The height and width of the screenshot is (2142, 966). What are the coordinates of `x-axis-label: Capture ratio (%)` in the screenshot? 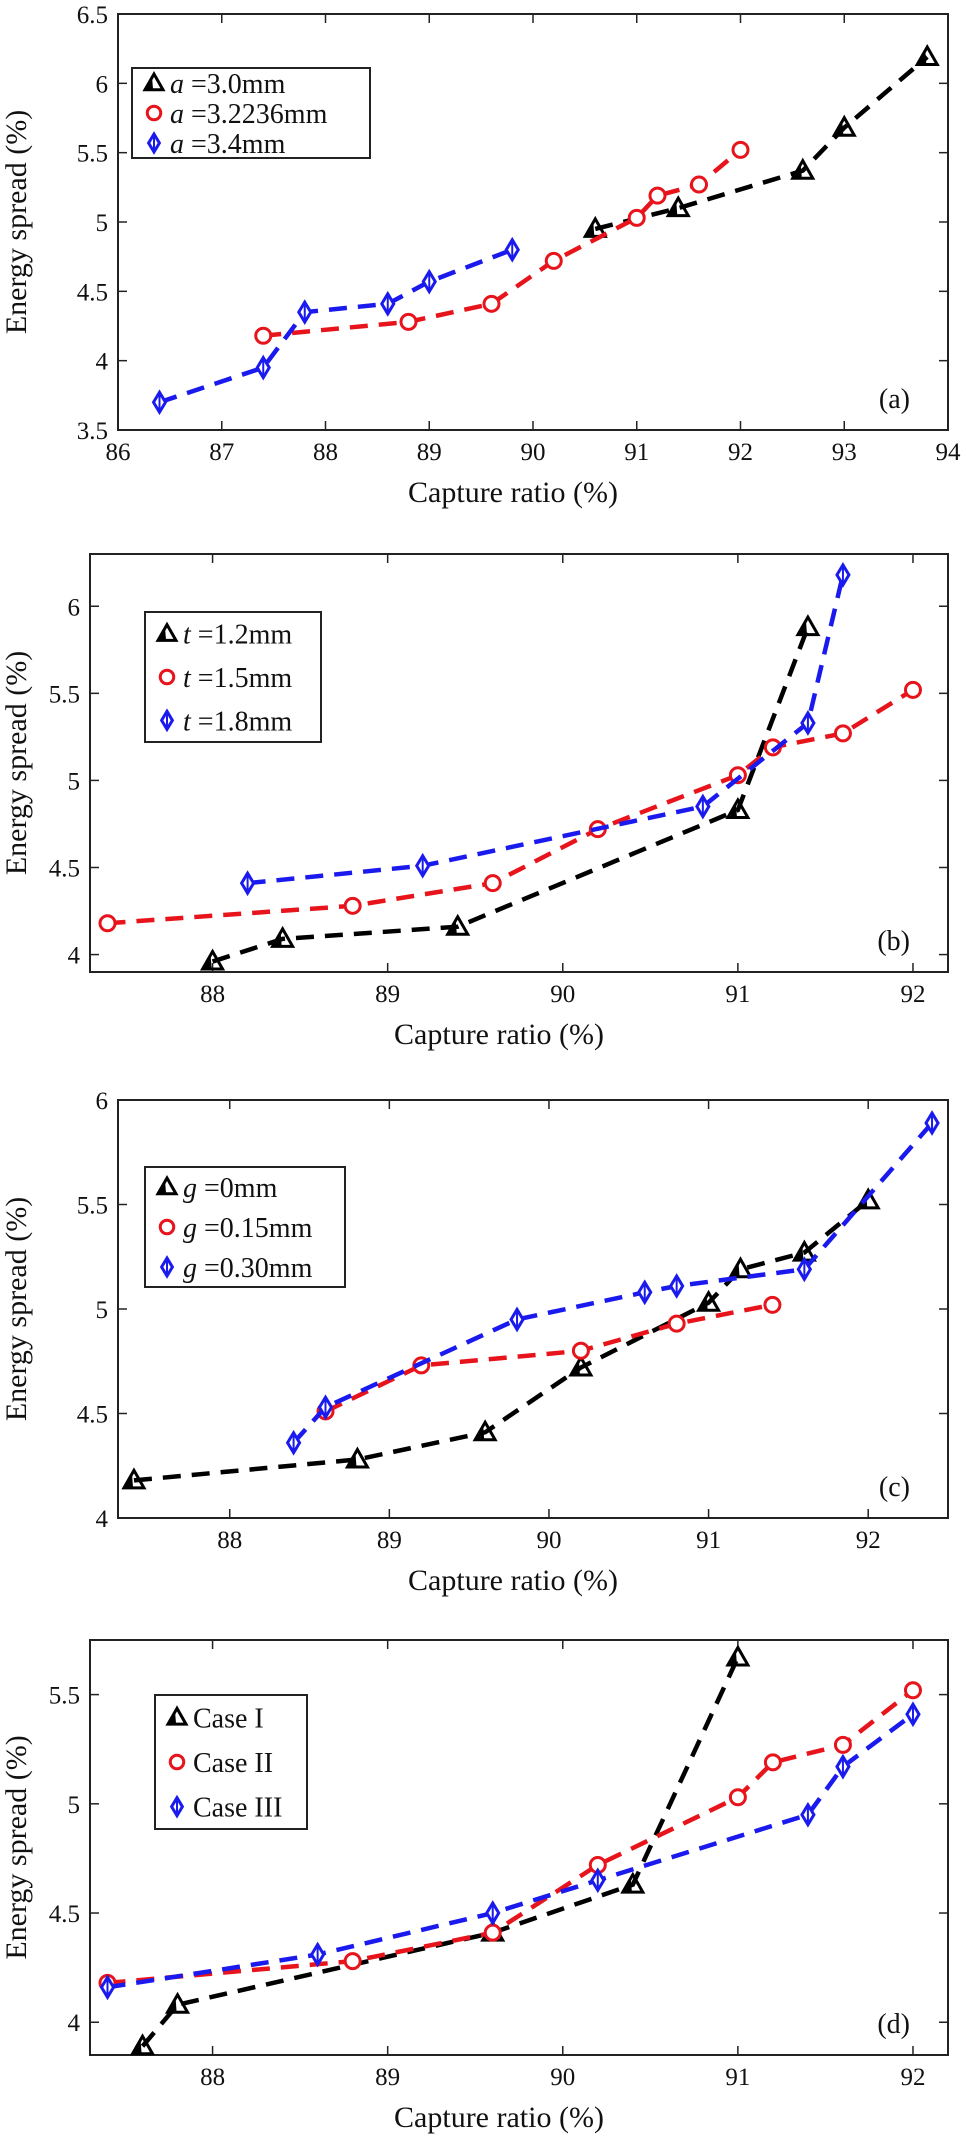 It's located at (499, 2117).